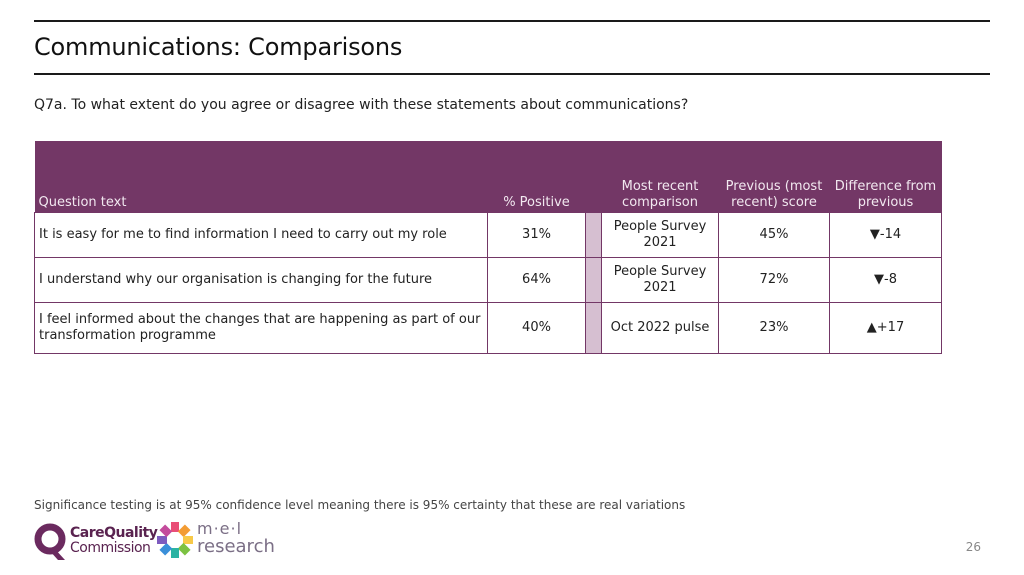 This screenshot has width=1024, height=575. Describe the element at coordinates (536, 177) in the screenshot. I see `header-positive: % Positive` at that location.